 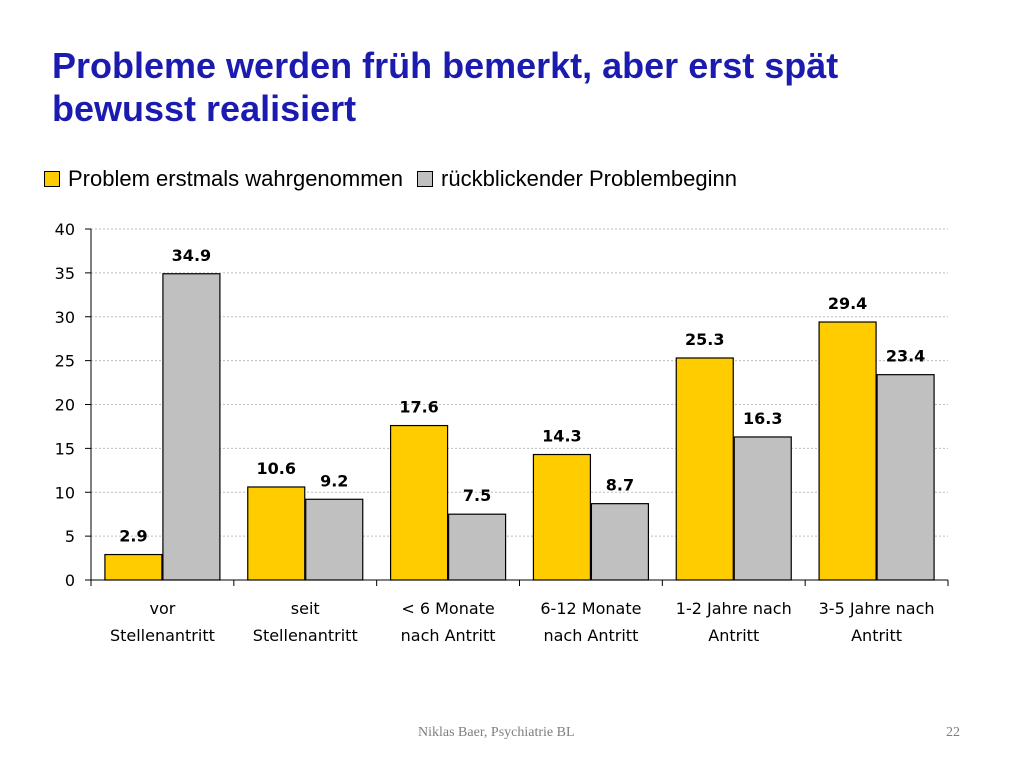 What do you see at coordinates (65, 448) in the screenshot?
I see `y-tick-label: 15` at bounding box center [65, 448].